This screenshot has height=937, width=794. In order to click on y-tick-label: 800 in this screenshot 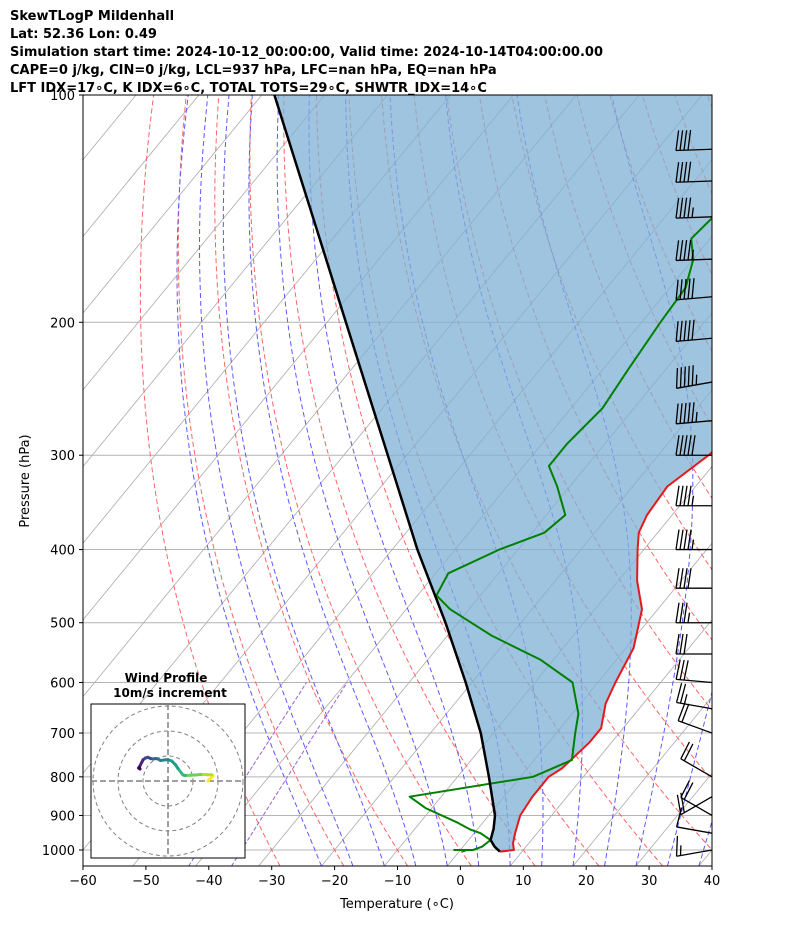, I will do `click(62, 778)`.